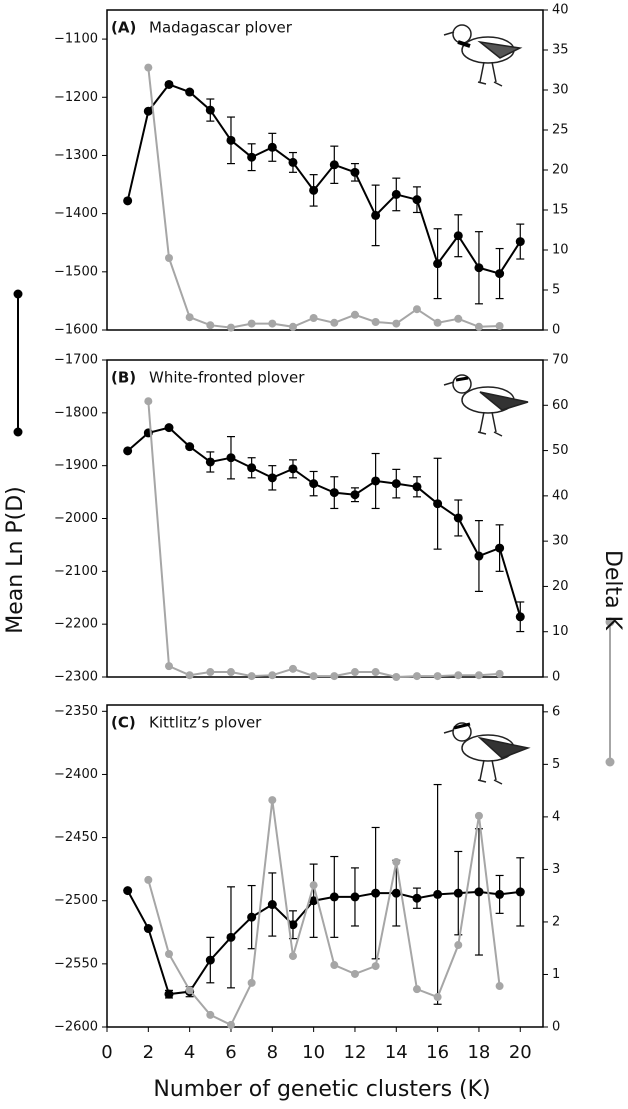 This screenshot has width=628, height=1109. I want to click on y2-tick-label: 4, so click(556, 816).